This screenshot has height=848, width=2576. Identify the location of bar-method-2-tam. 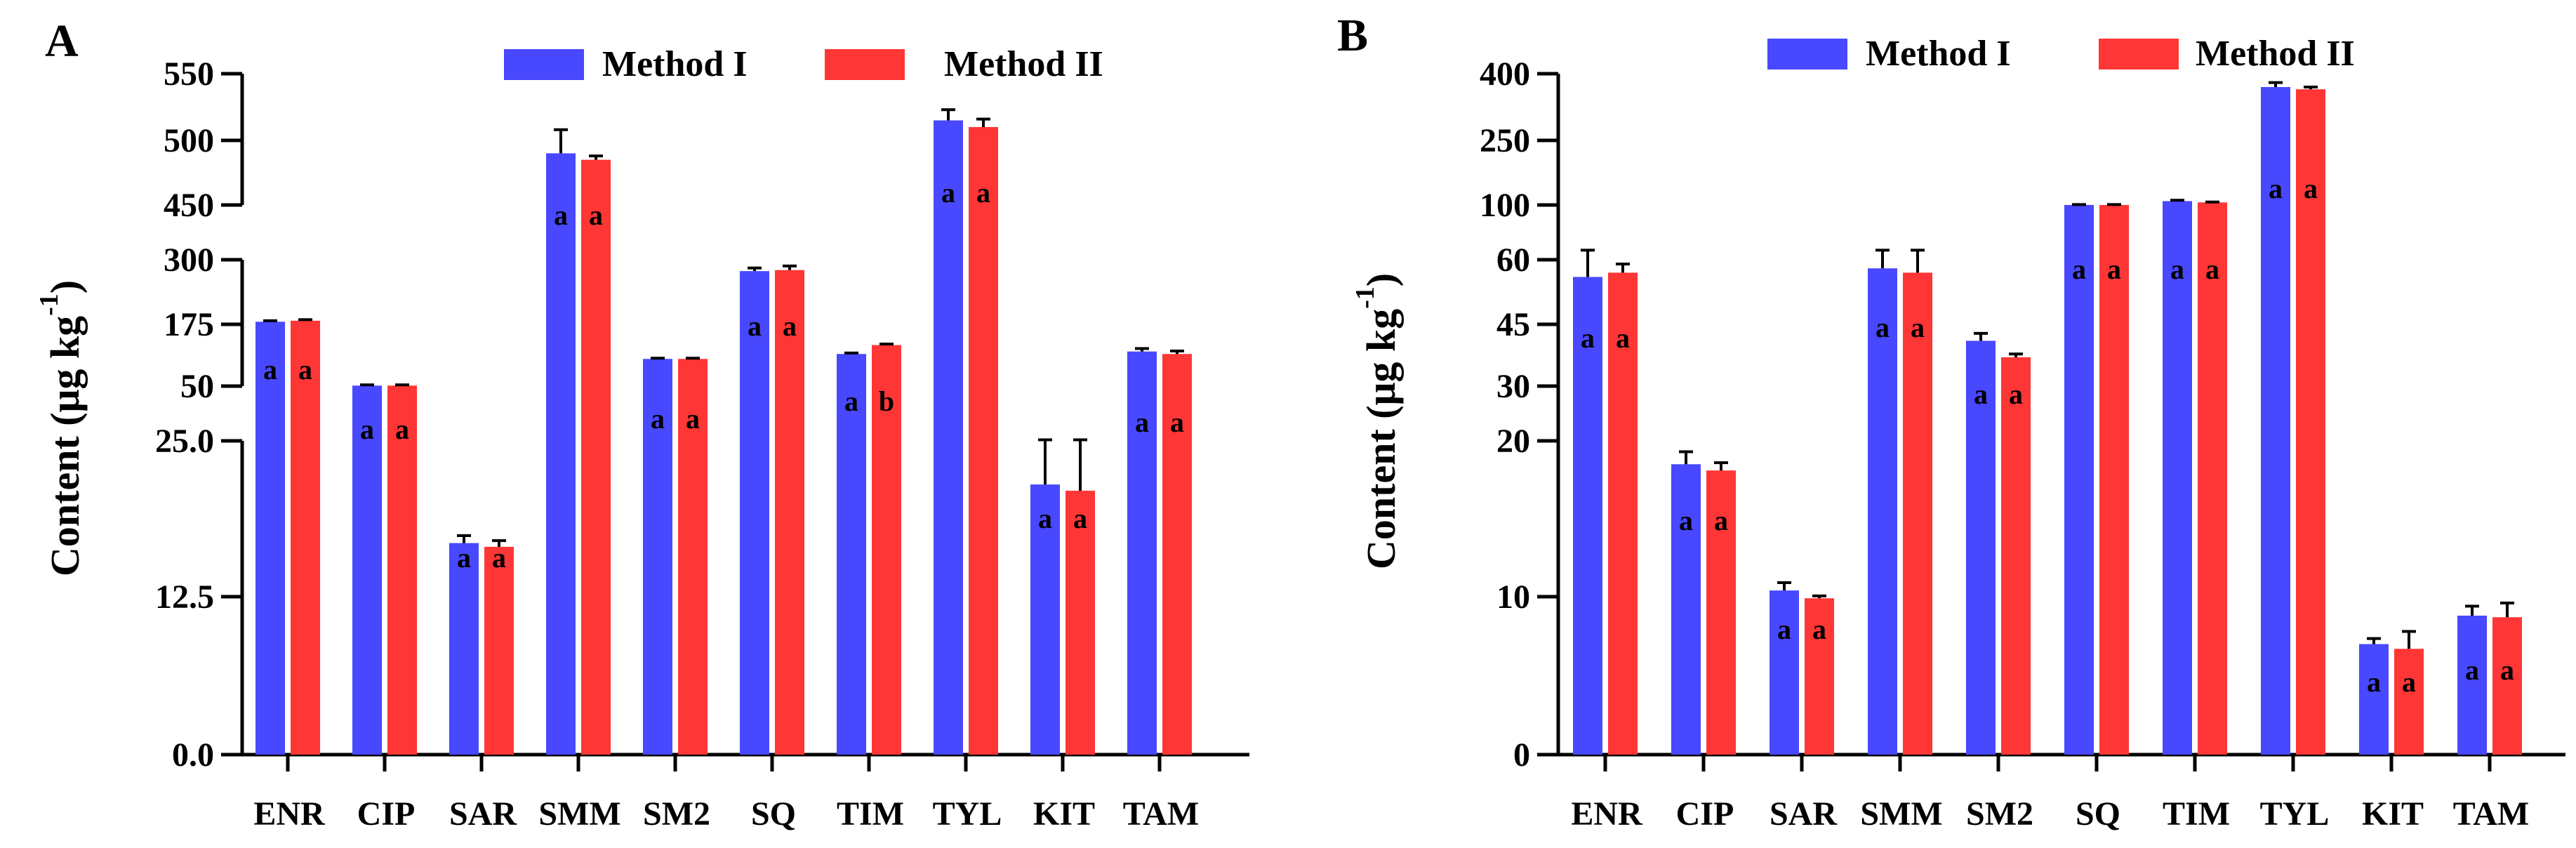
(2507, 686).